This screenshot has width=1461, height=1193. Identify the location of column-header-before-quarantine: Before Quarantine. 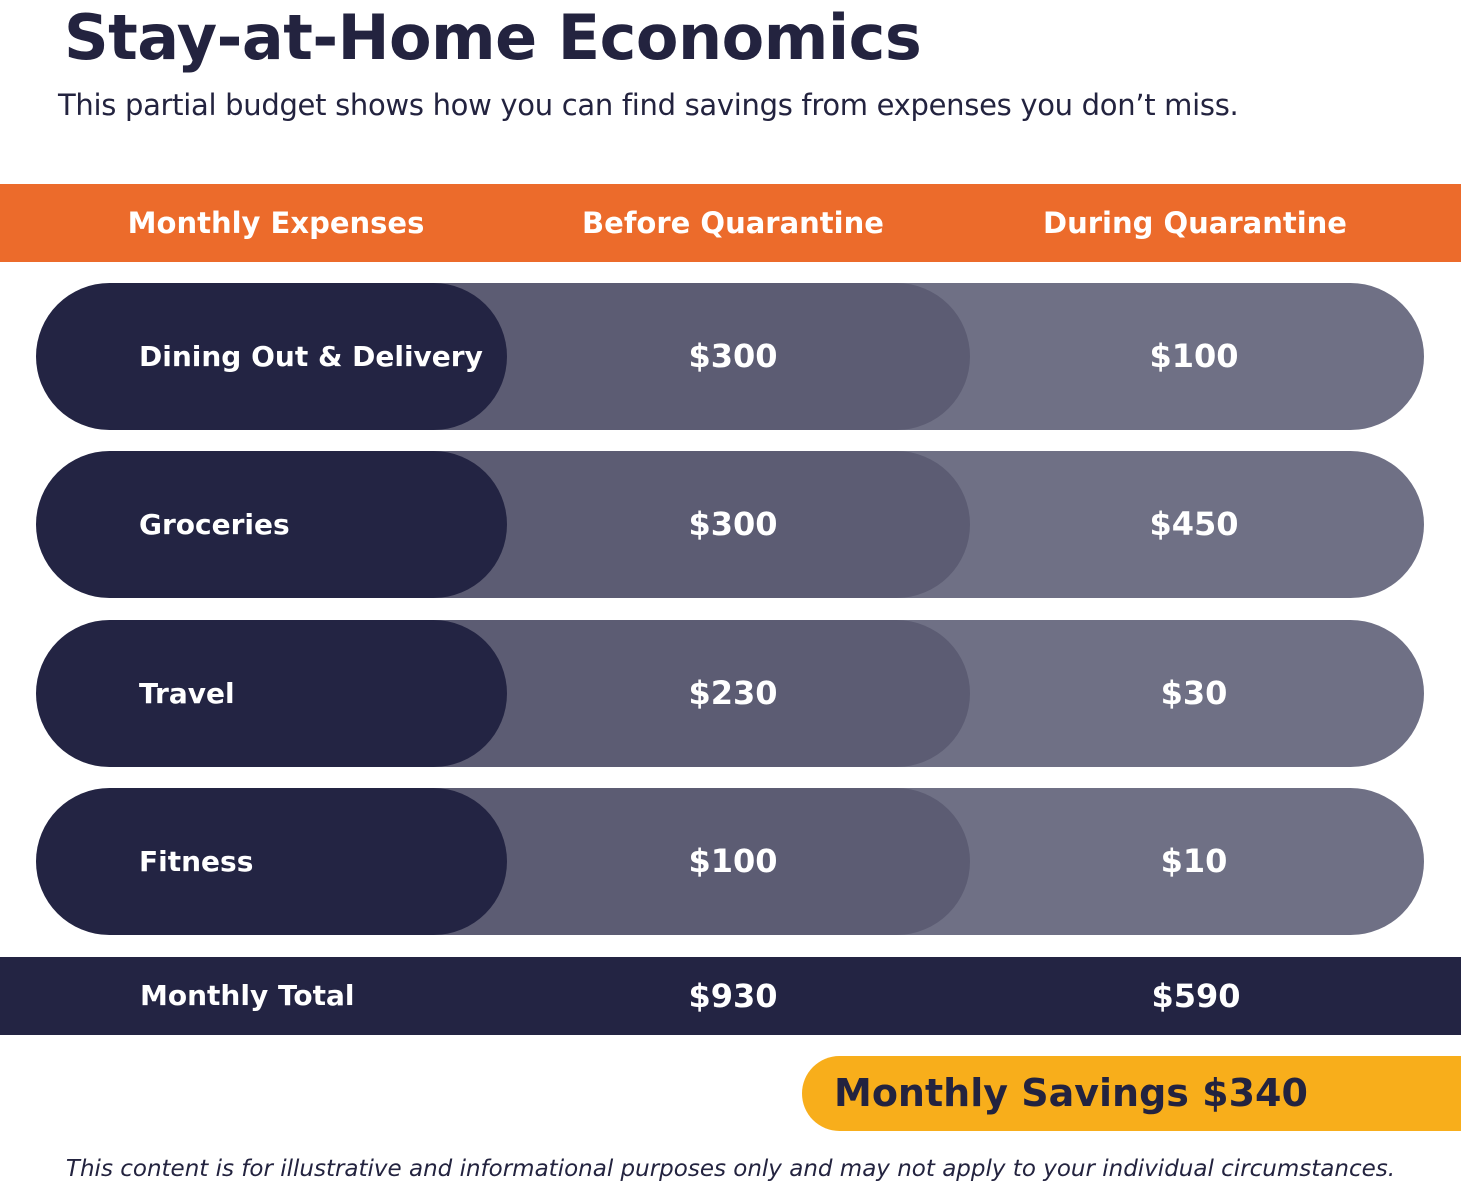
(733, 223).